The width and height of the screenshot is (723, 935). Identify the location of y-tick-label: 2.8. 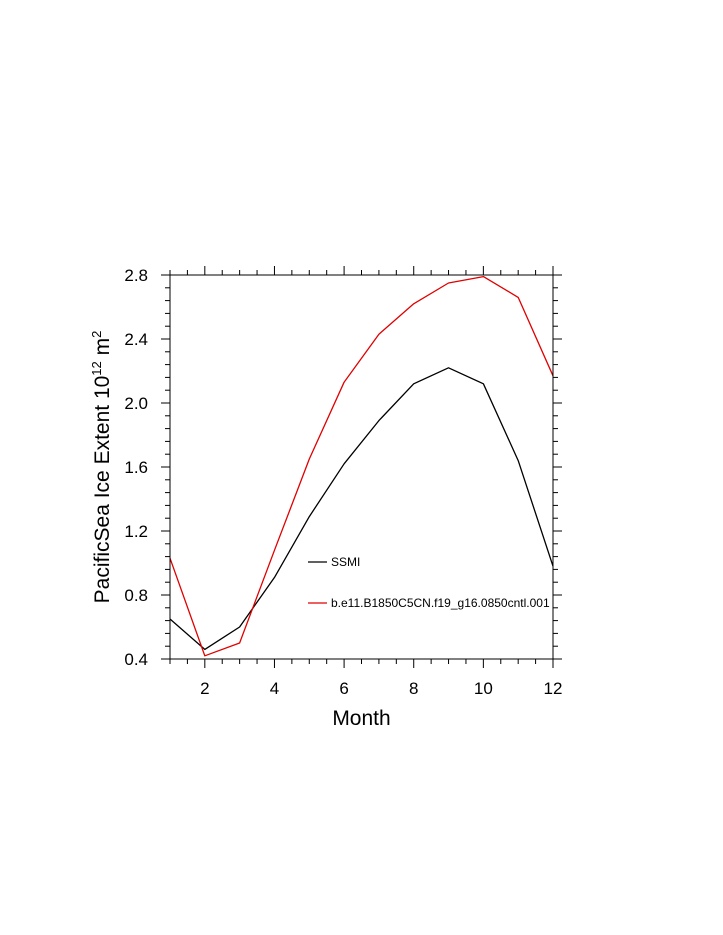
(136, 275).